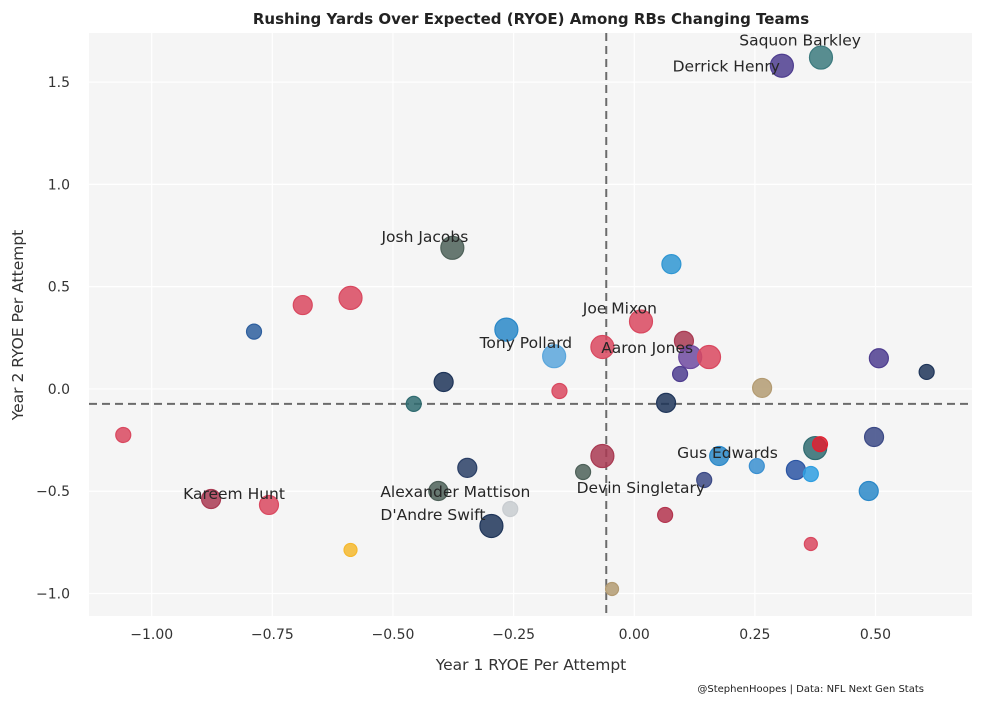 The image size is (984, 704). Describe the element at coordinates (53, 492) in the screenshot. I see `y-tick-label: −0.5` at that location.